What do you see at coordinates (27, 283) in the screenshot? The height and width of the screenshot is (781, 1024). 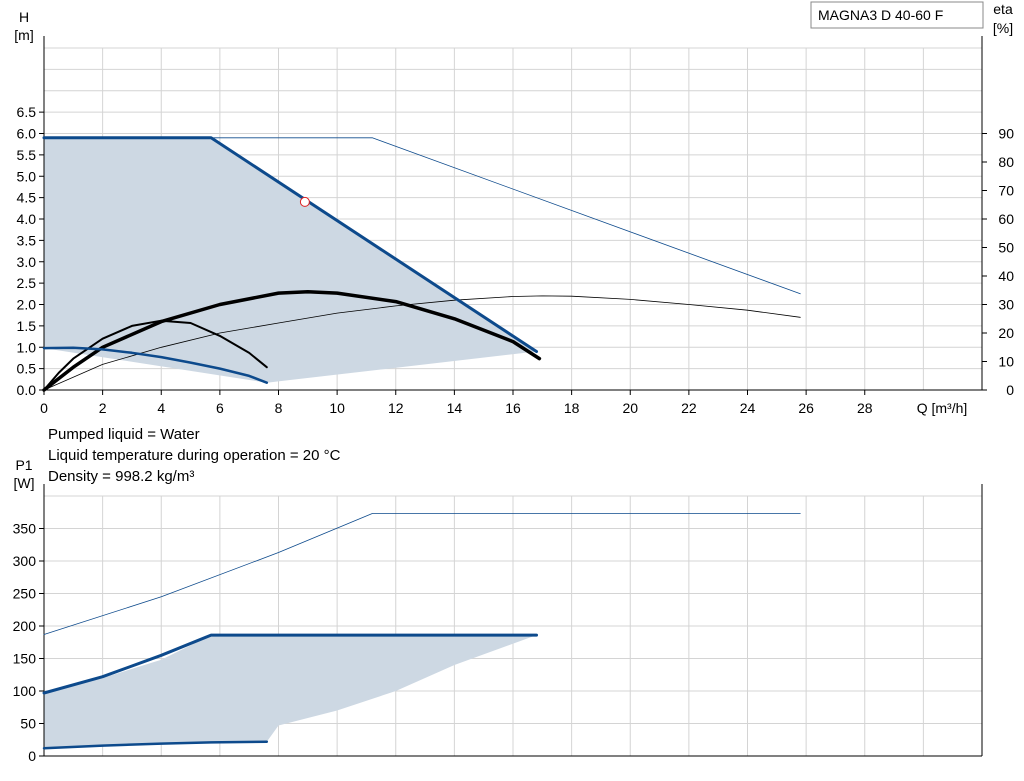 I see `y-tick-label: 2.5` at bounding box center [27, 283].